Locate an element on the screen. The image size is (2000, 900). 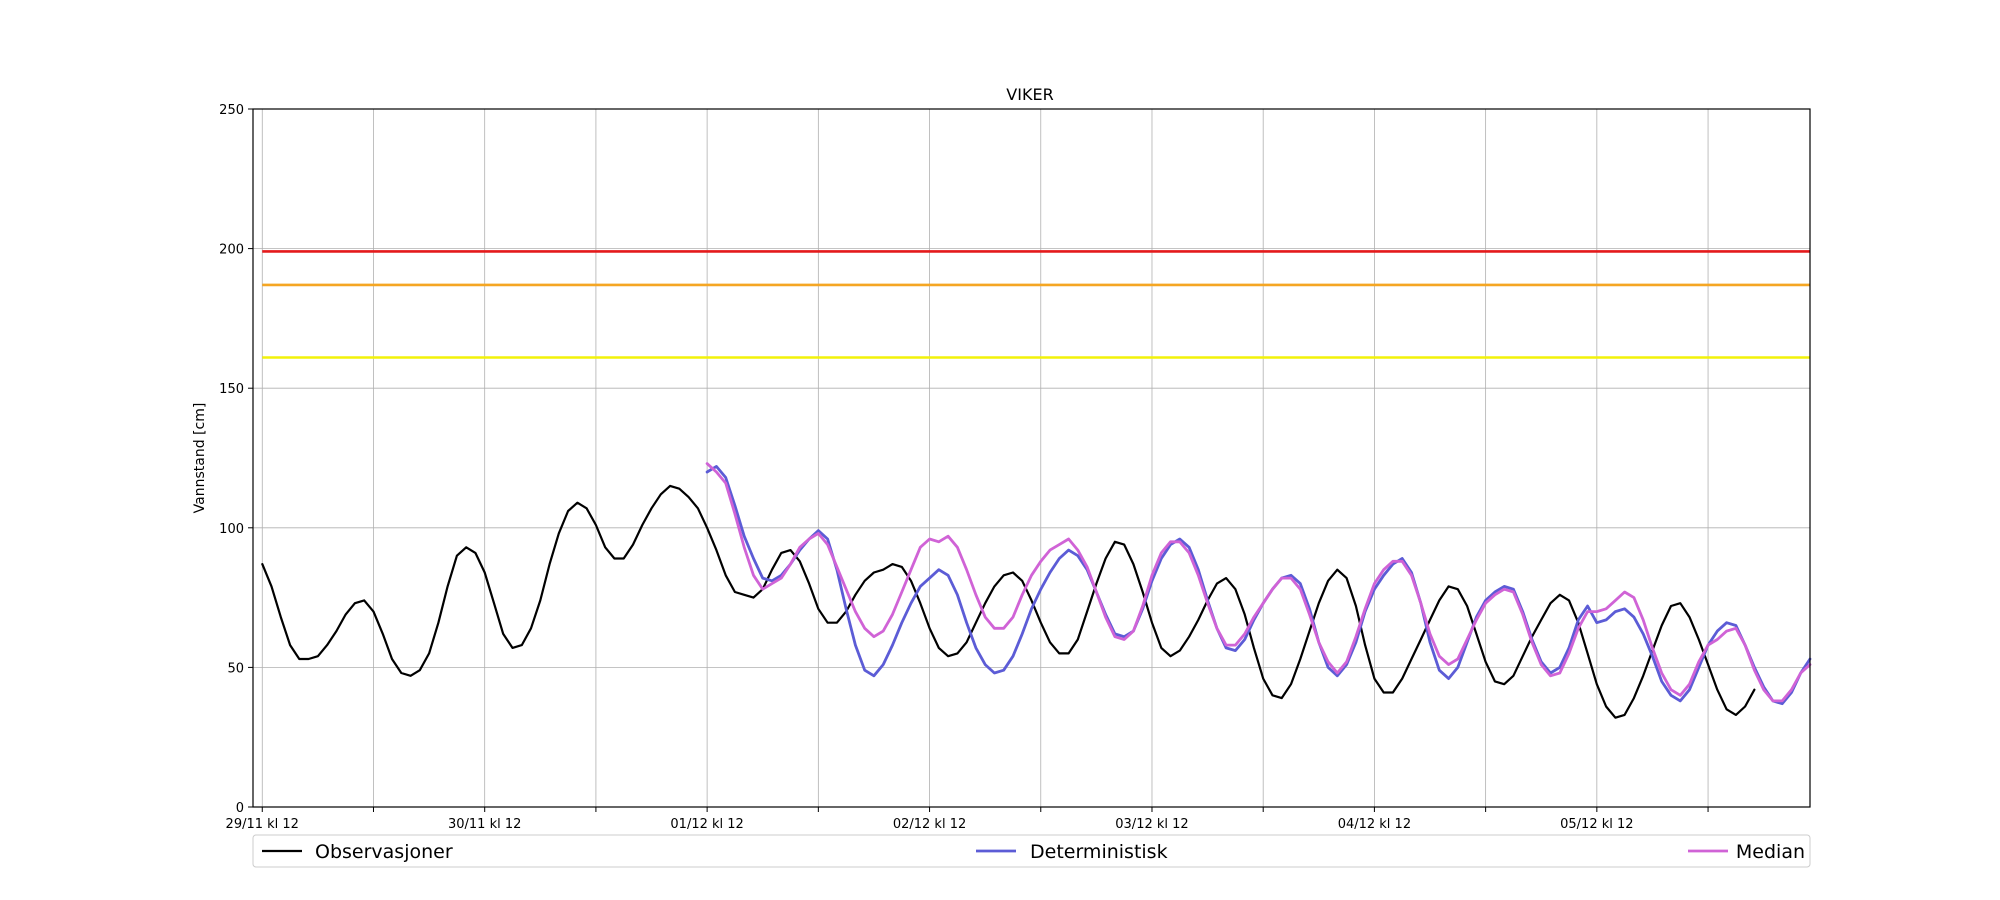
legend-frame is located at coordinates (1031, 851).